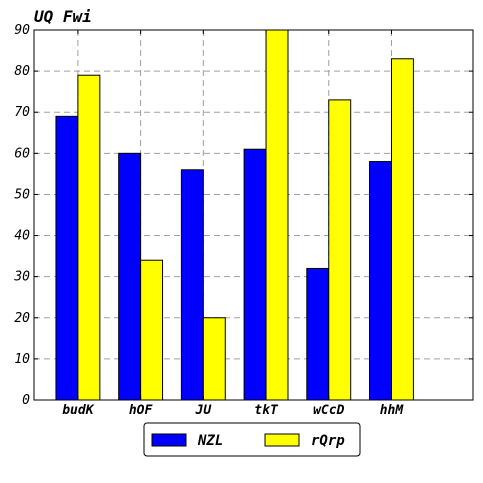 Image resolution: width=483 pixels, height=483 pixels. I want to click on bar-nzl-hhm, so click(380, 281).